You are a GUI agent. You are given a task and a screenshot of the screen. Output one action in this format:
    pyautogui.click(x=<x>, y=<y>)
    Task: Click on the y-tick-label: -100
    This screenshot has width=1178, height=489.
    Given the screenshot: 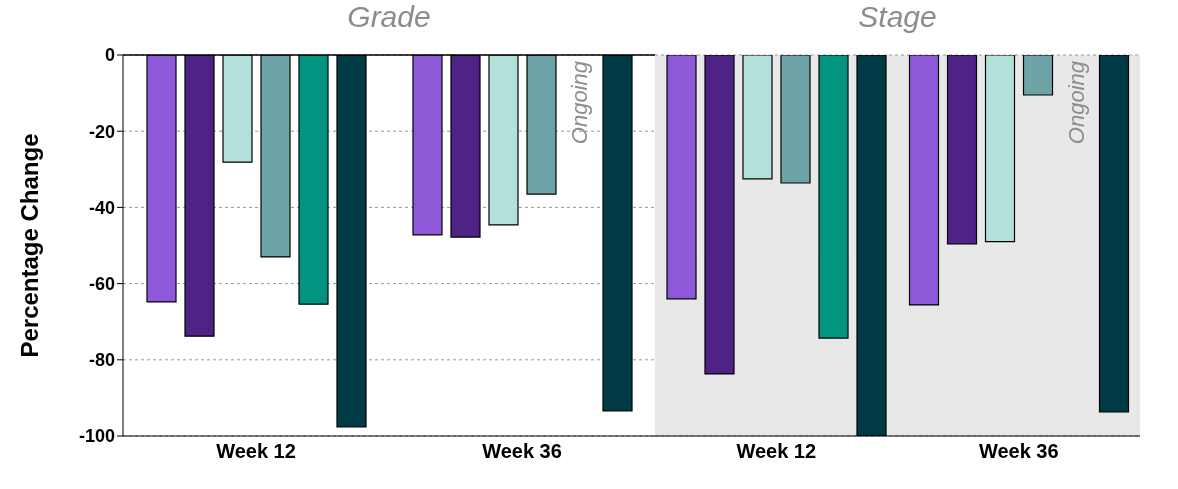 What is the action you would take?
    pyautogui.click(x=96, y=436)
    